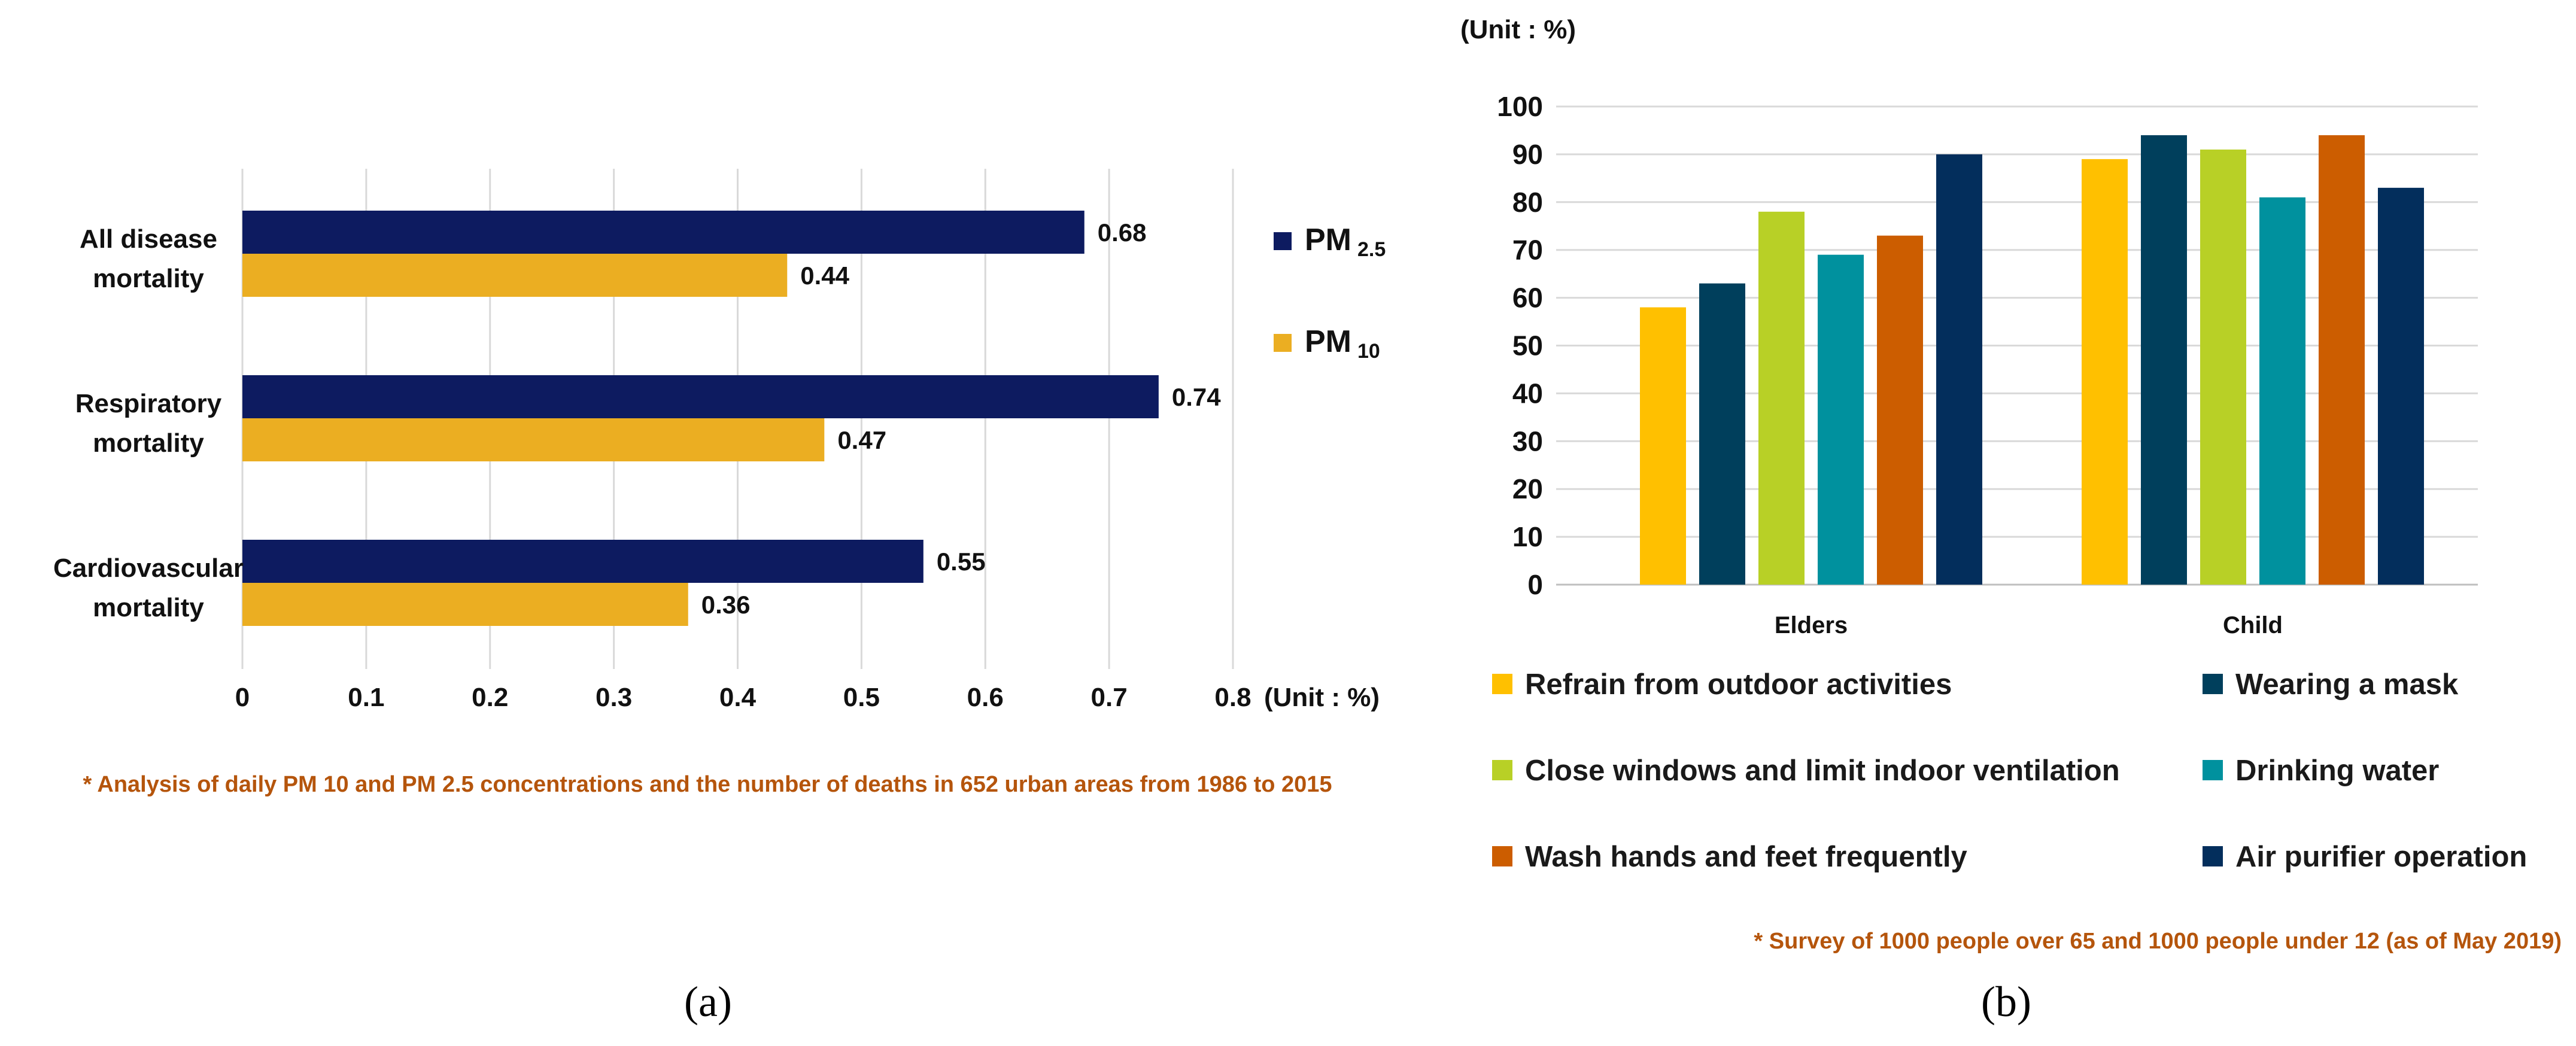  I want to click on chart-a-legend-label: PM 2.5, so click(1345, 242).